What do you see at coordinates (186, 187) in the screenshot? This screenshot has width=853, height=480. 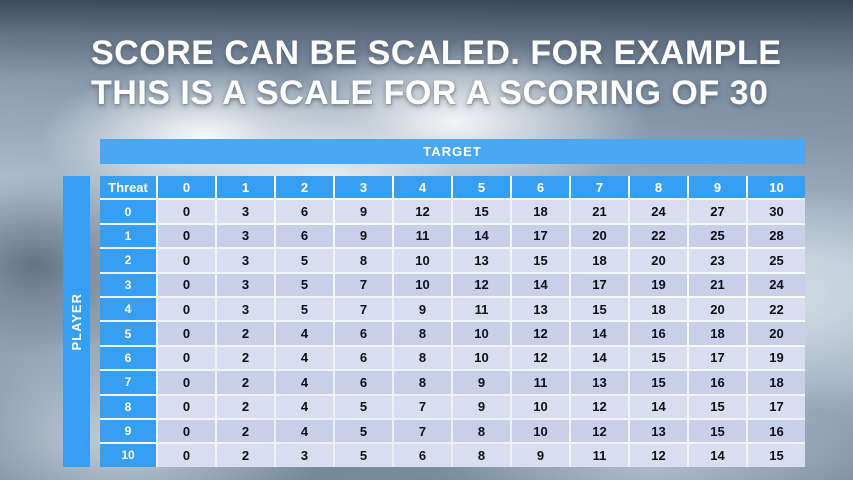 I see `target-column-header: 0` at bounding box center [186, 187].